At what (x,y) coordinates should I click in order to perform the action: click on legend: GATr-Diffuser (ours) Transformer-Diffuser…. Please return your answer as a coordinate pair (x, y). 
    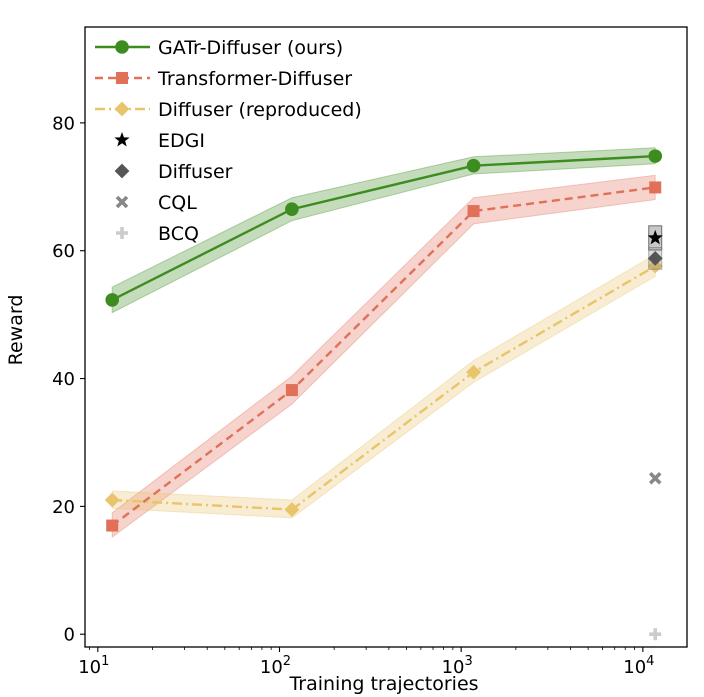
    Looking at the image, I should click on (228, 141).